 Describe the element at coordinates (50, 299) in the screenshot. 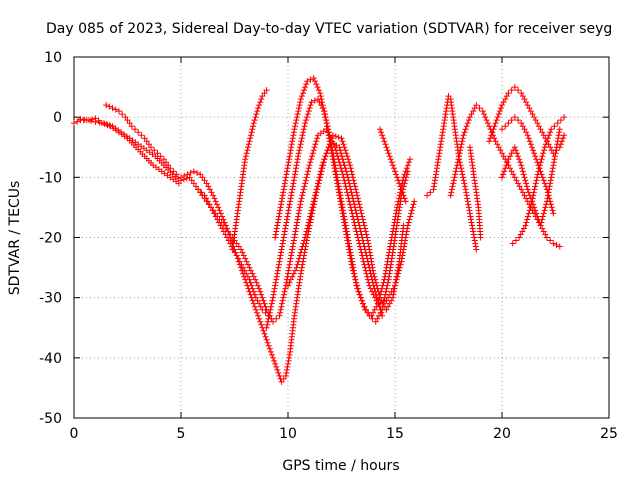

I see `y-tick-label: -30` at that location.